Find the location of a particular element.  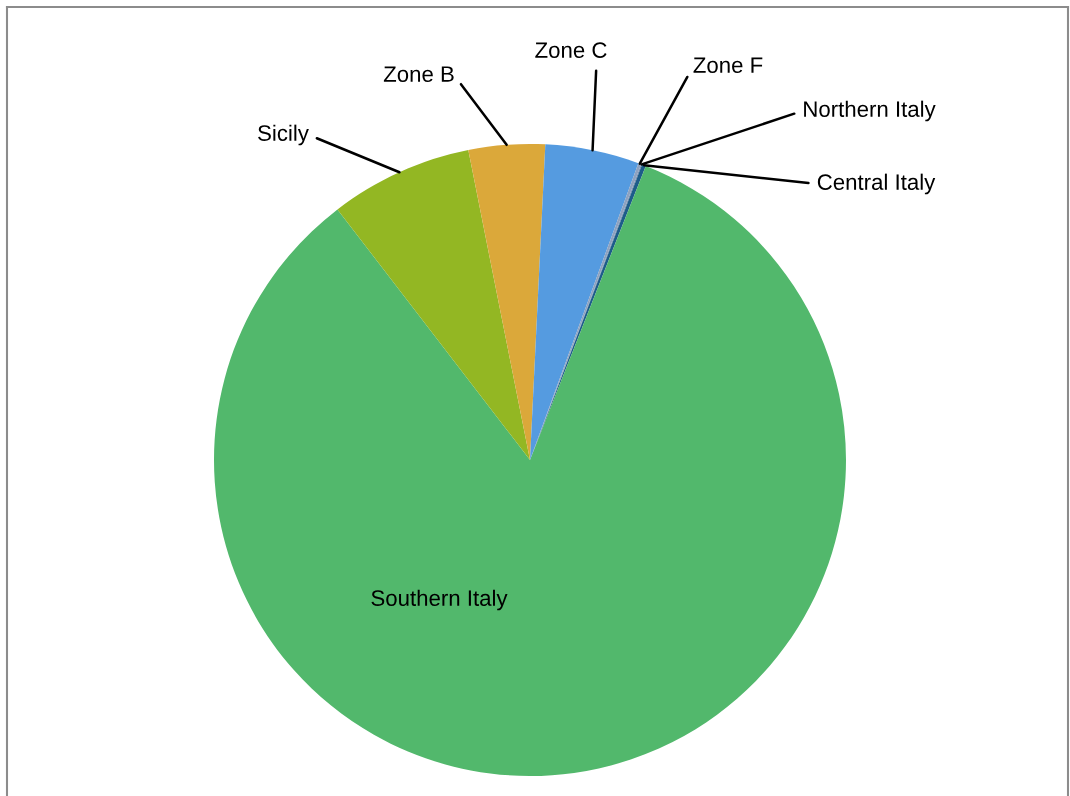

slice-label: Northern Italy is located at coordinates (870, 111).